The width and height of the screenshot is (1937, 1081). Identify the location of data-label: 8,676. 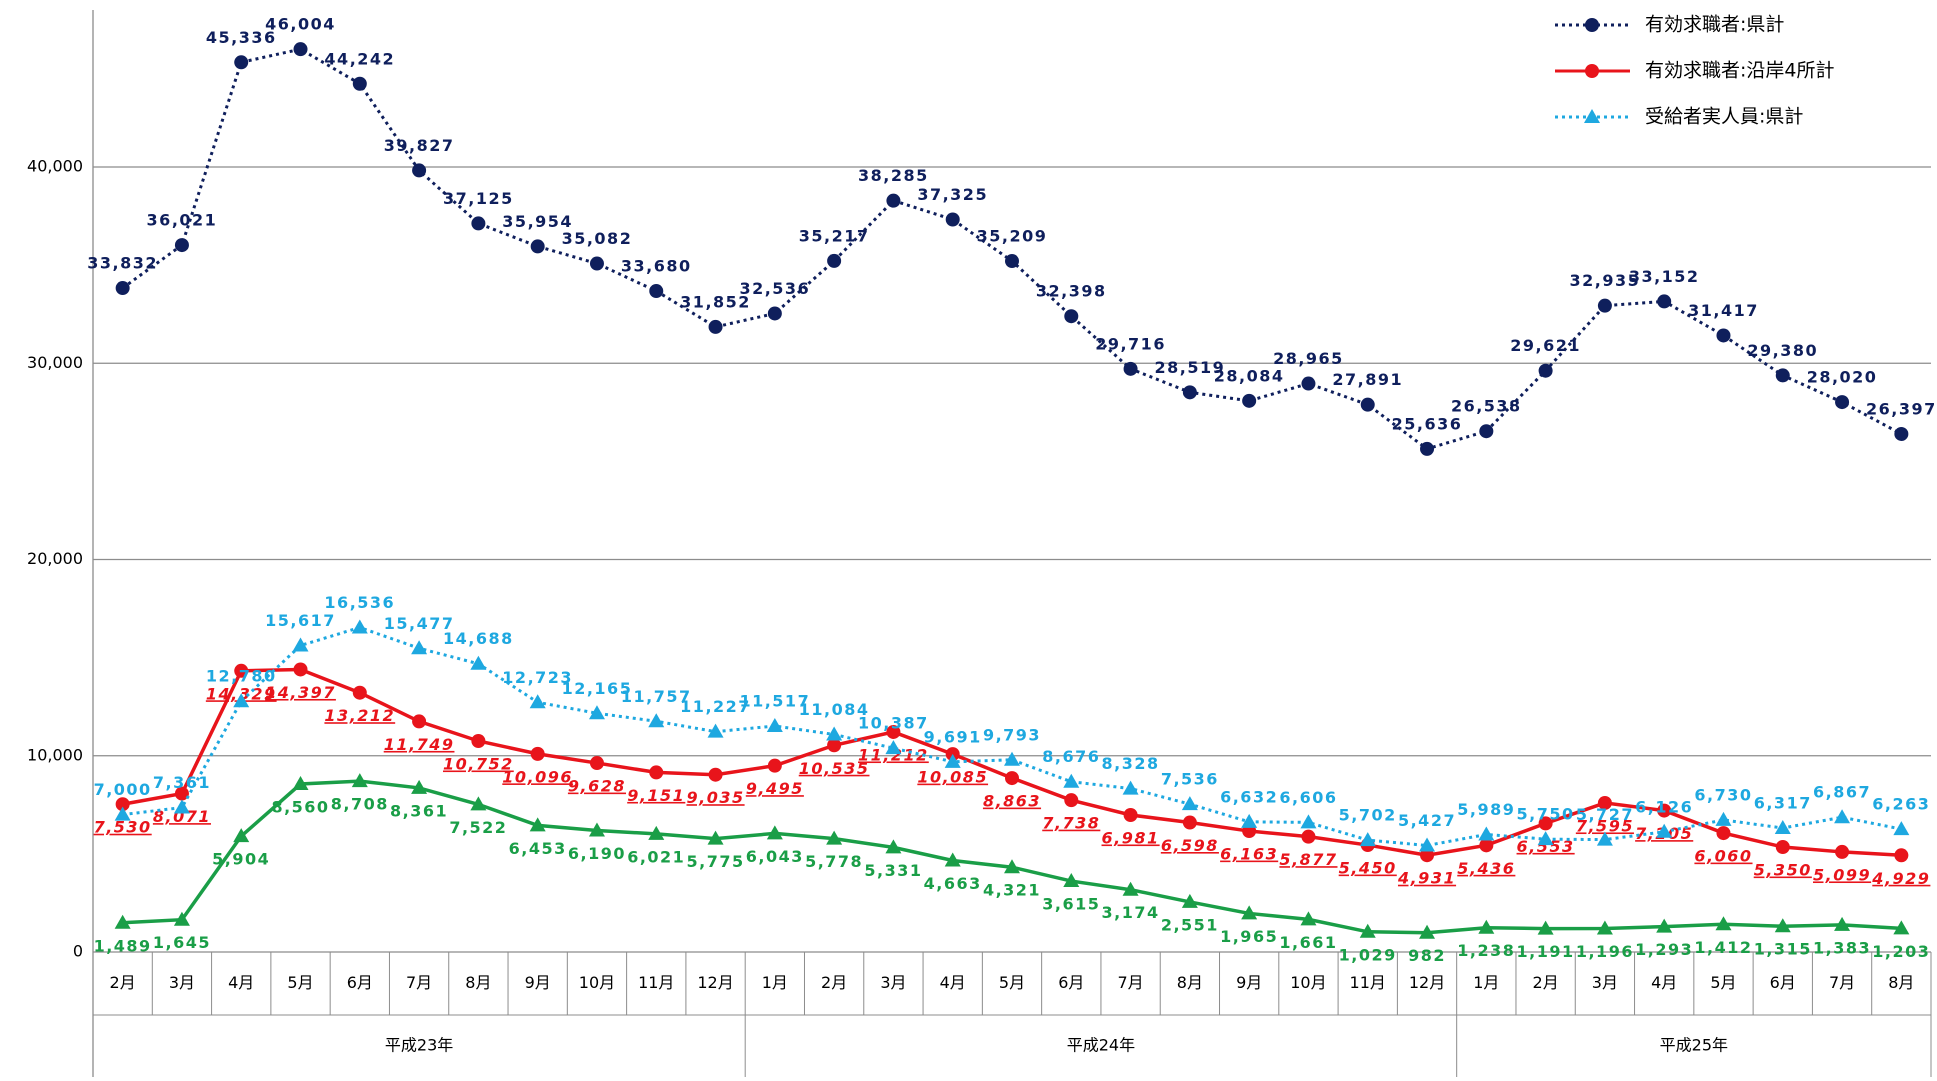
(1071, 756).